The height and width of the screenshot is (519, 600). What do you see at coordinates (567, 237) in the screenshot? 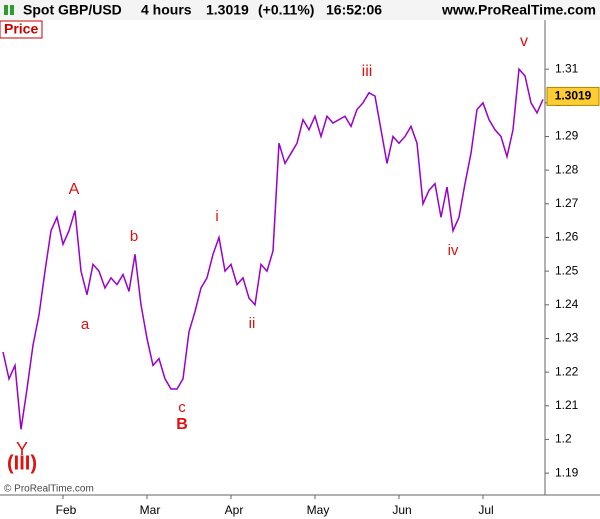
I see `y-tick-label: 1.26` at bounding box center [567, 237].